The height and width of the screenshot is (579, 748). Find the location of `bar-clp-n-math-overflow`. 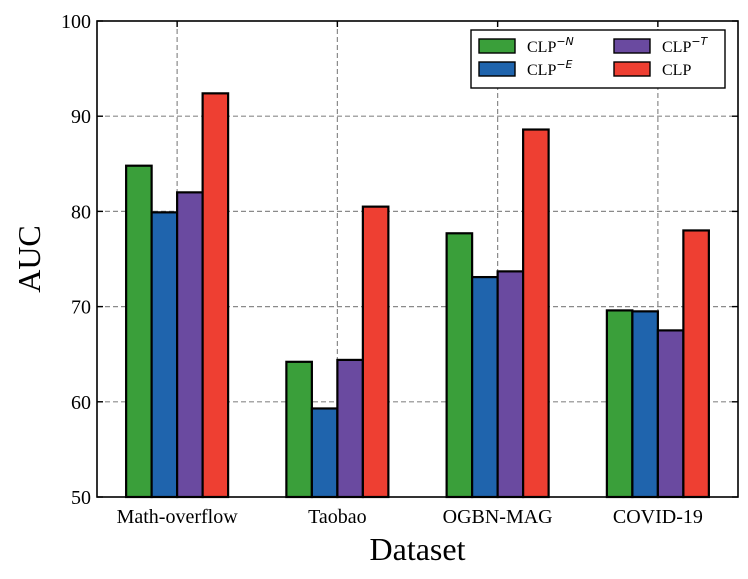

bar-clp-n-math-overflow is located at coordinates (139, 331).